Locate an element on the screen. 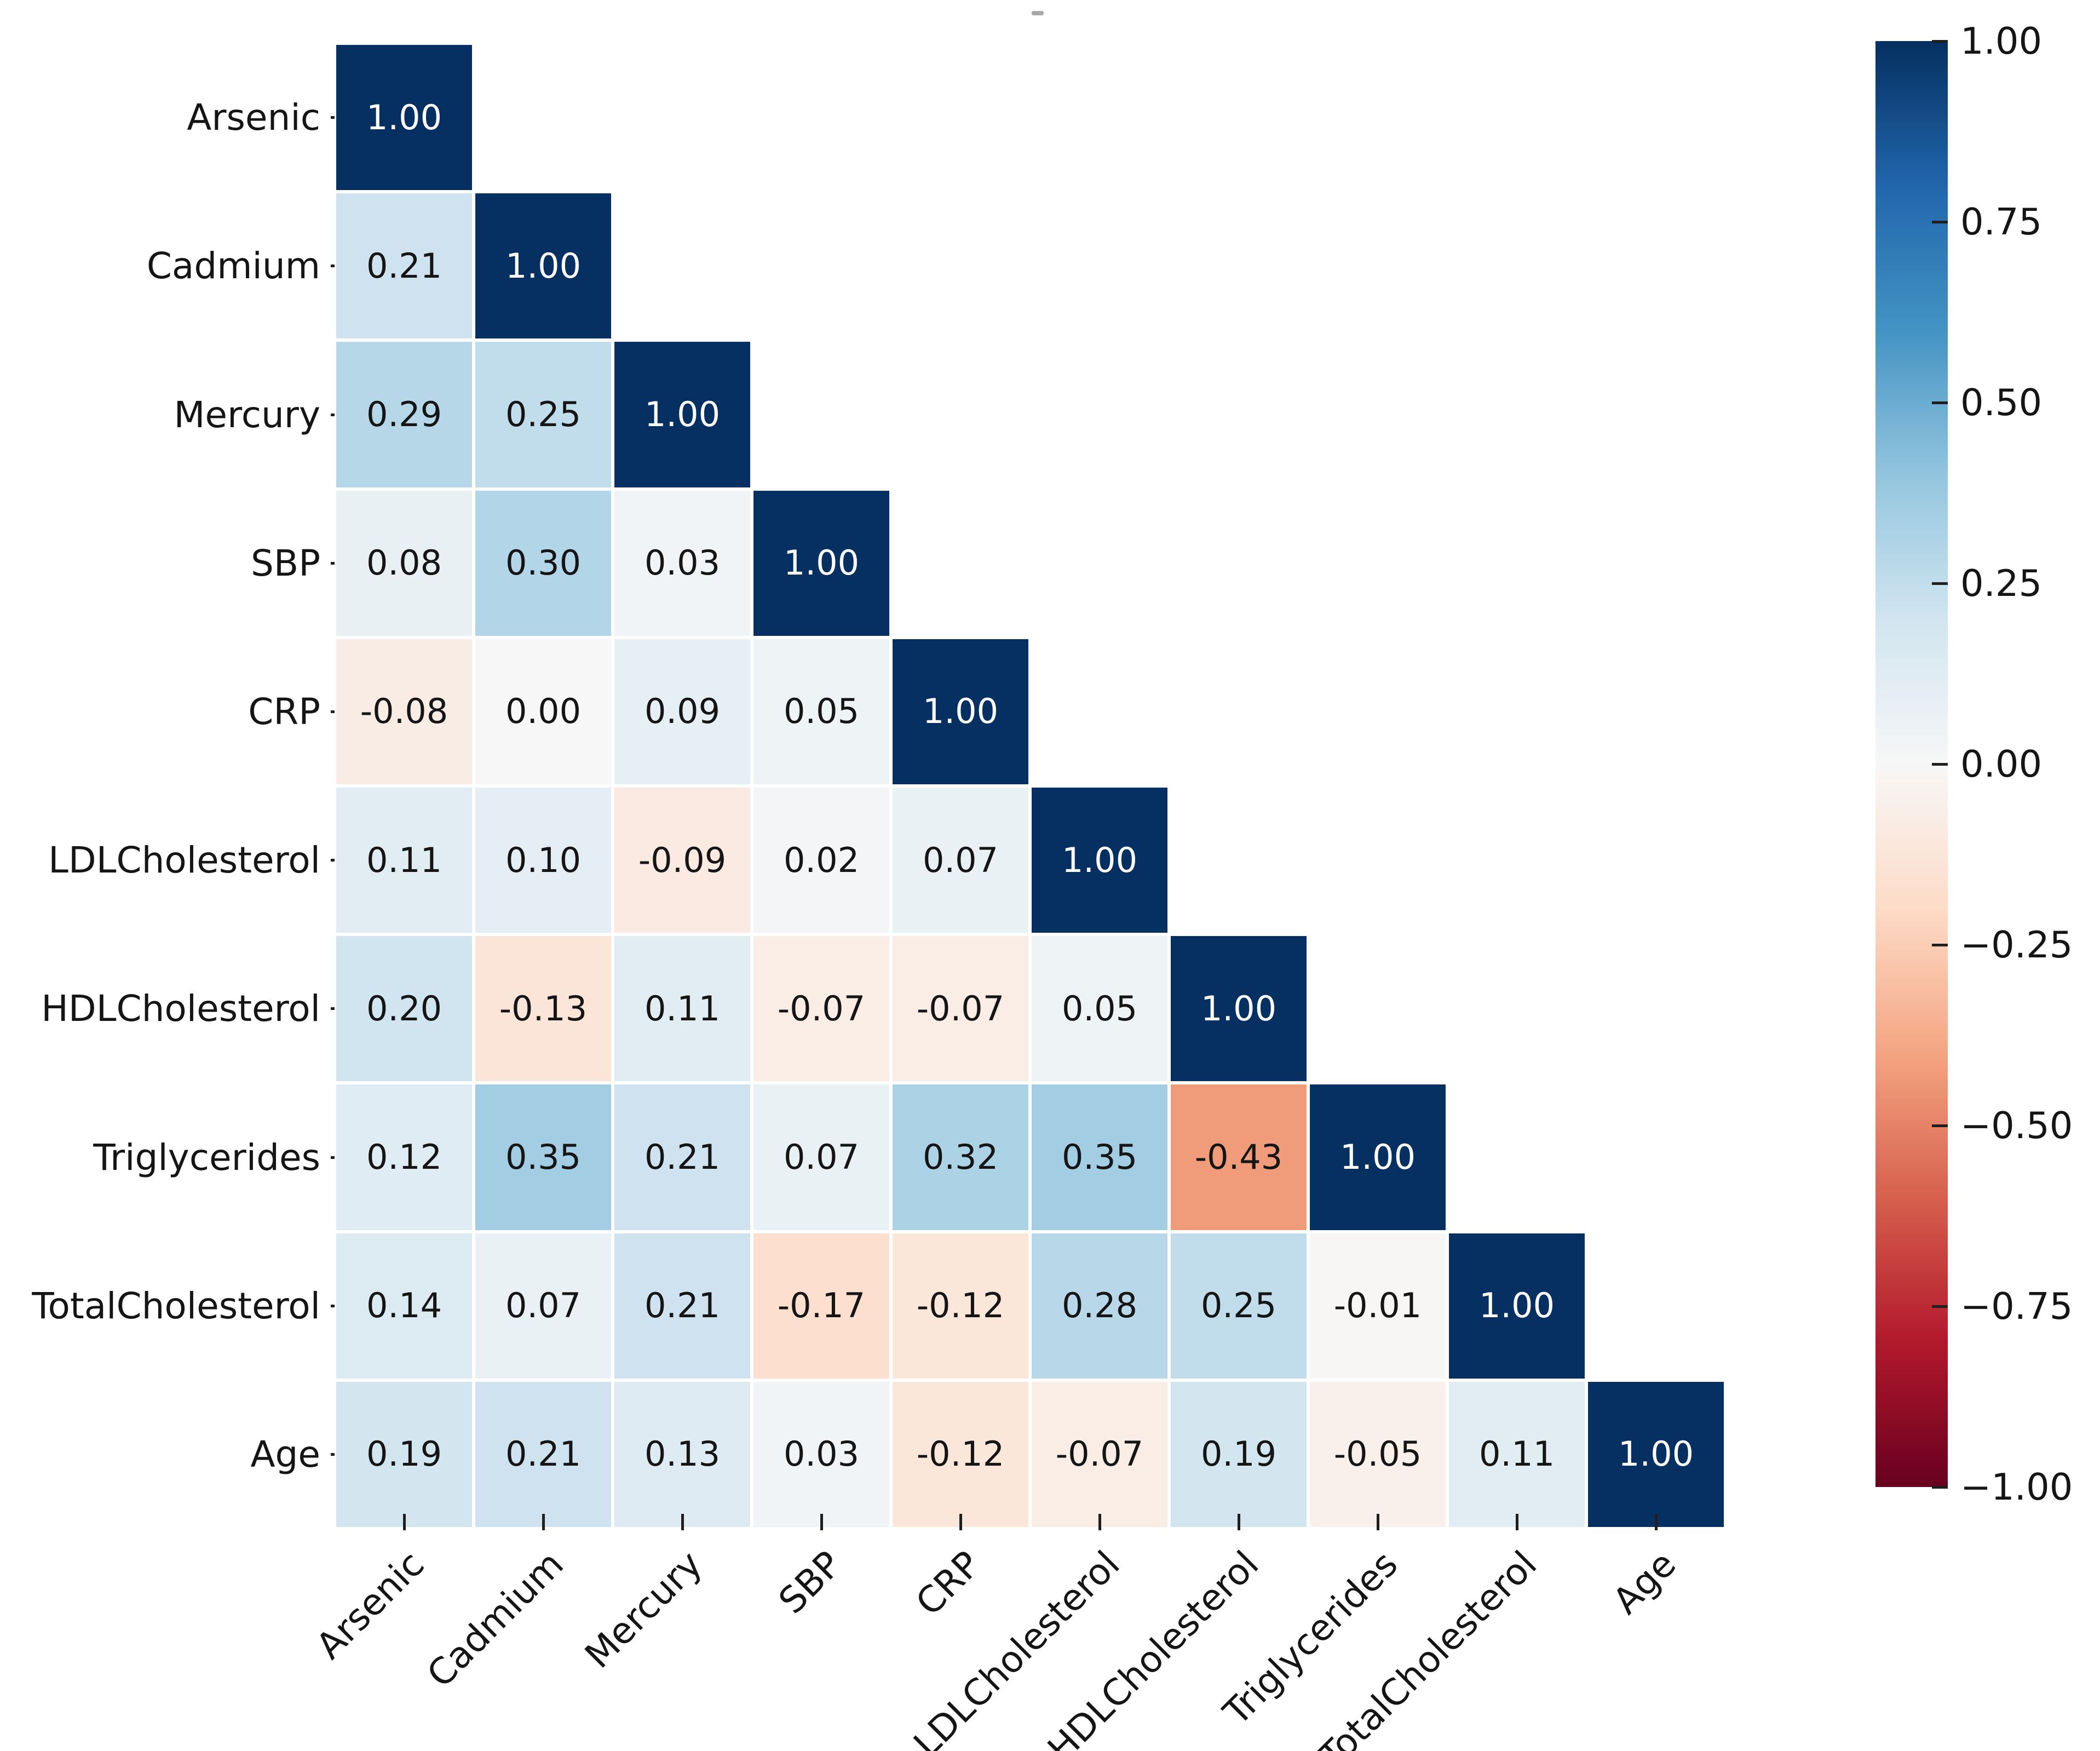 The height and width of the screenshot is (1751, 2100). x-axis-label-SBP: SBP is located at coordinates (810, 1582).